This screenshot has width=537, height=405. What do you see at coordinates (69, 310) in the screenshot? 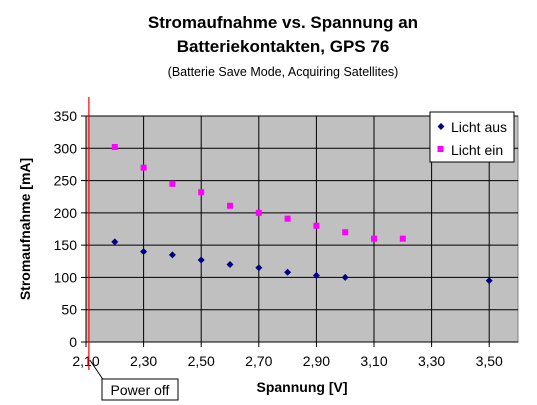
I see `y-tick-label: 50` at bounding box center [69, 310].